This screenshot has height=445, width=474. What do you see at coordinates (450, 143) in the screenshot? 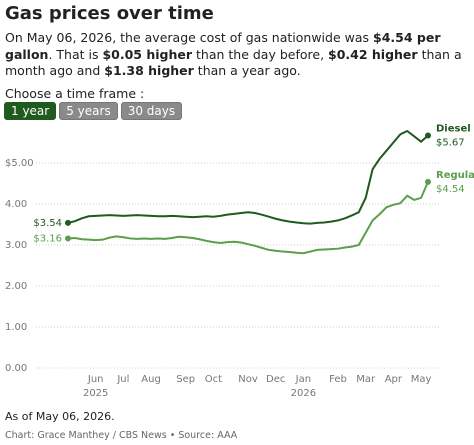
I see `end-value-label: $5.67` at bounding box center [450, 143].